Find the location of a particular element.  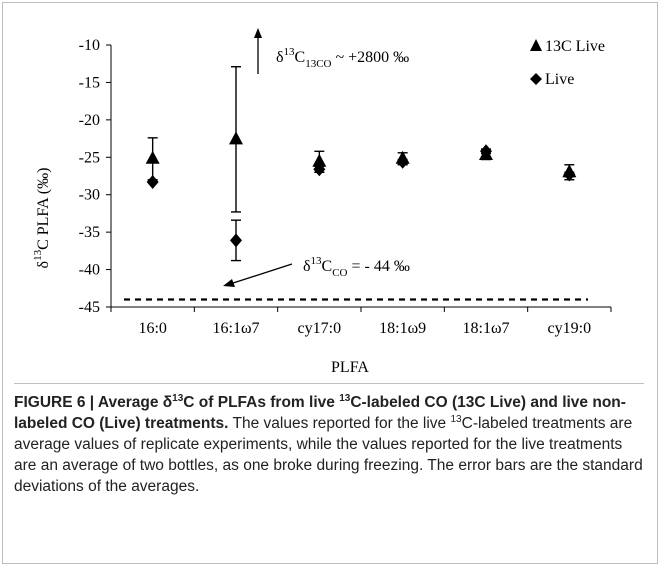

y-tick-label: -40 is located at coordinates (89, 270).